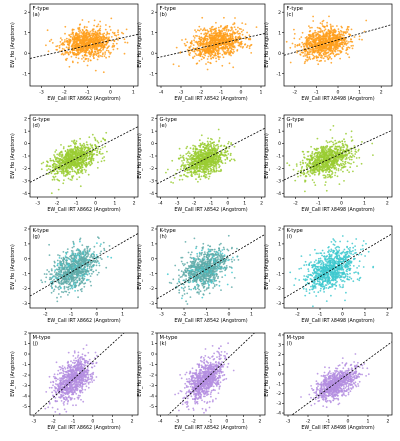 This screenshot has height=441, width=400. I want to click on panel-title: G-type, so click(41, 120).